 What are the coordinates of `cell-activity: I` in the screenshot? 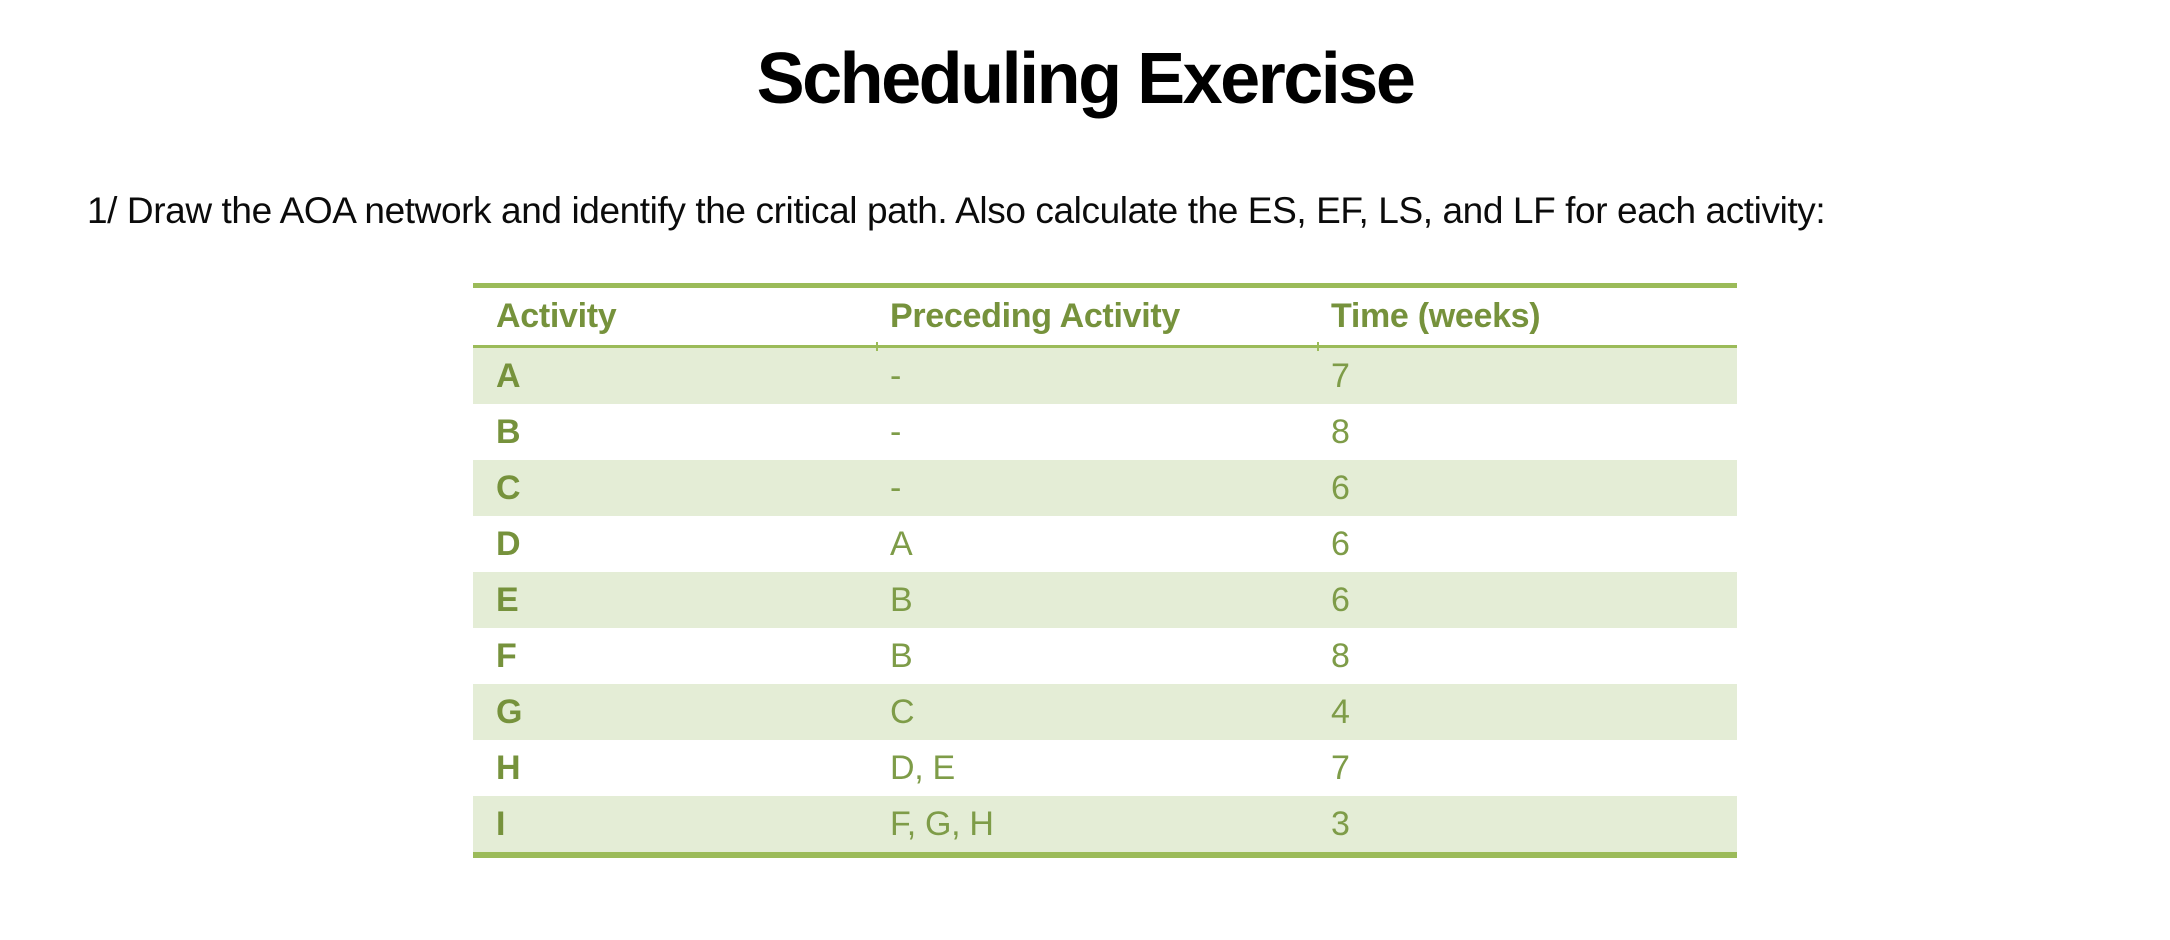 It's located at (501, 823).